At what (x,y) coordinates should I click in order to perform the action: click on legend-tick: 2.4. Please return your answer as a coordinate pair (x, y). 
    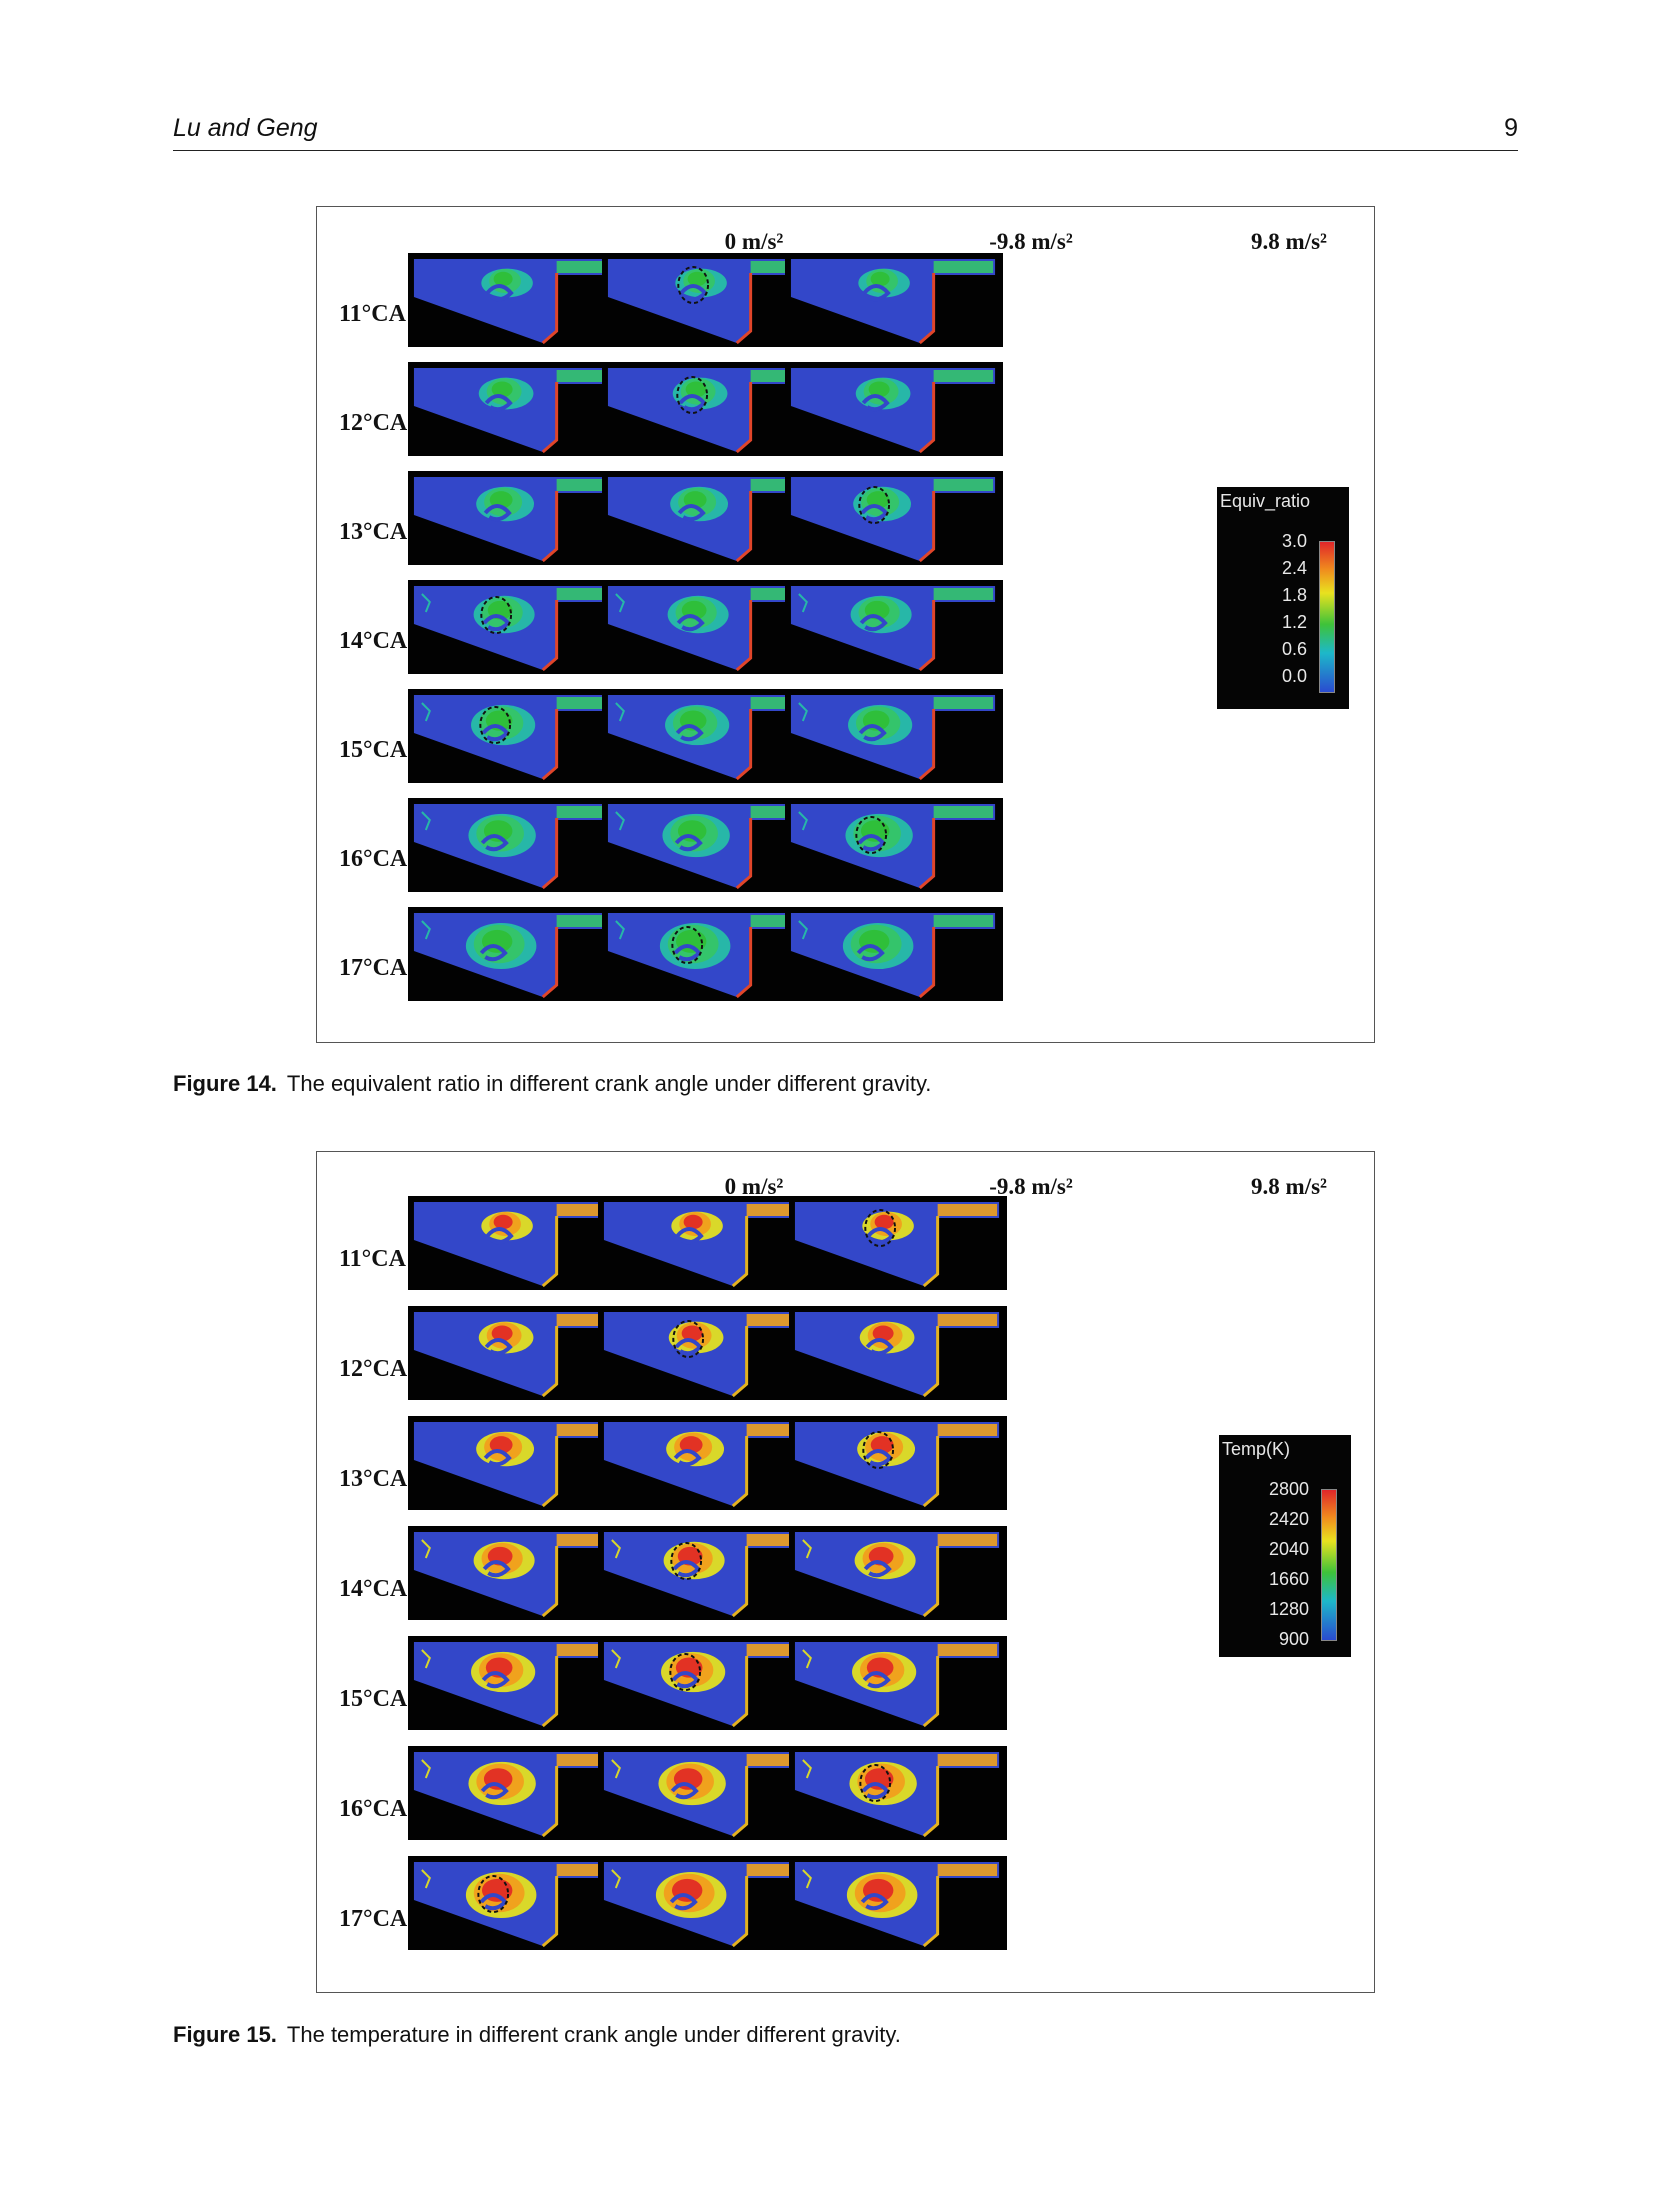
    Looking at the image, I should click on (1294, 568).